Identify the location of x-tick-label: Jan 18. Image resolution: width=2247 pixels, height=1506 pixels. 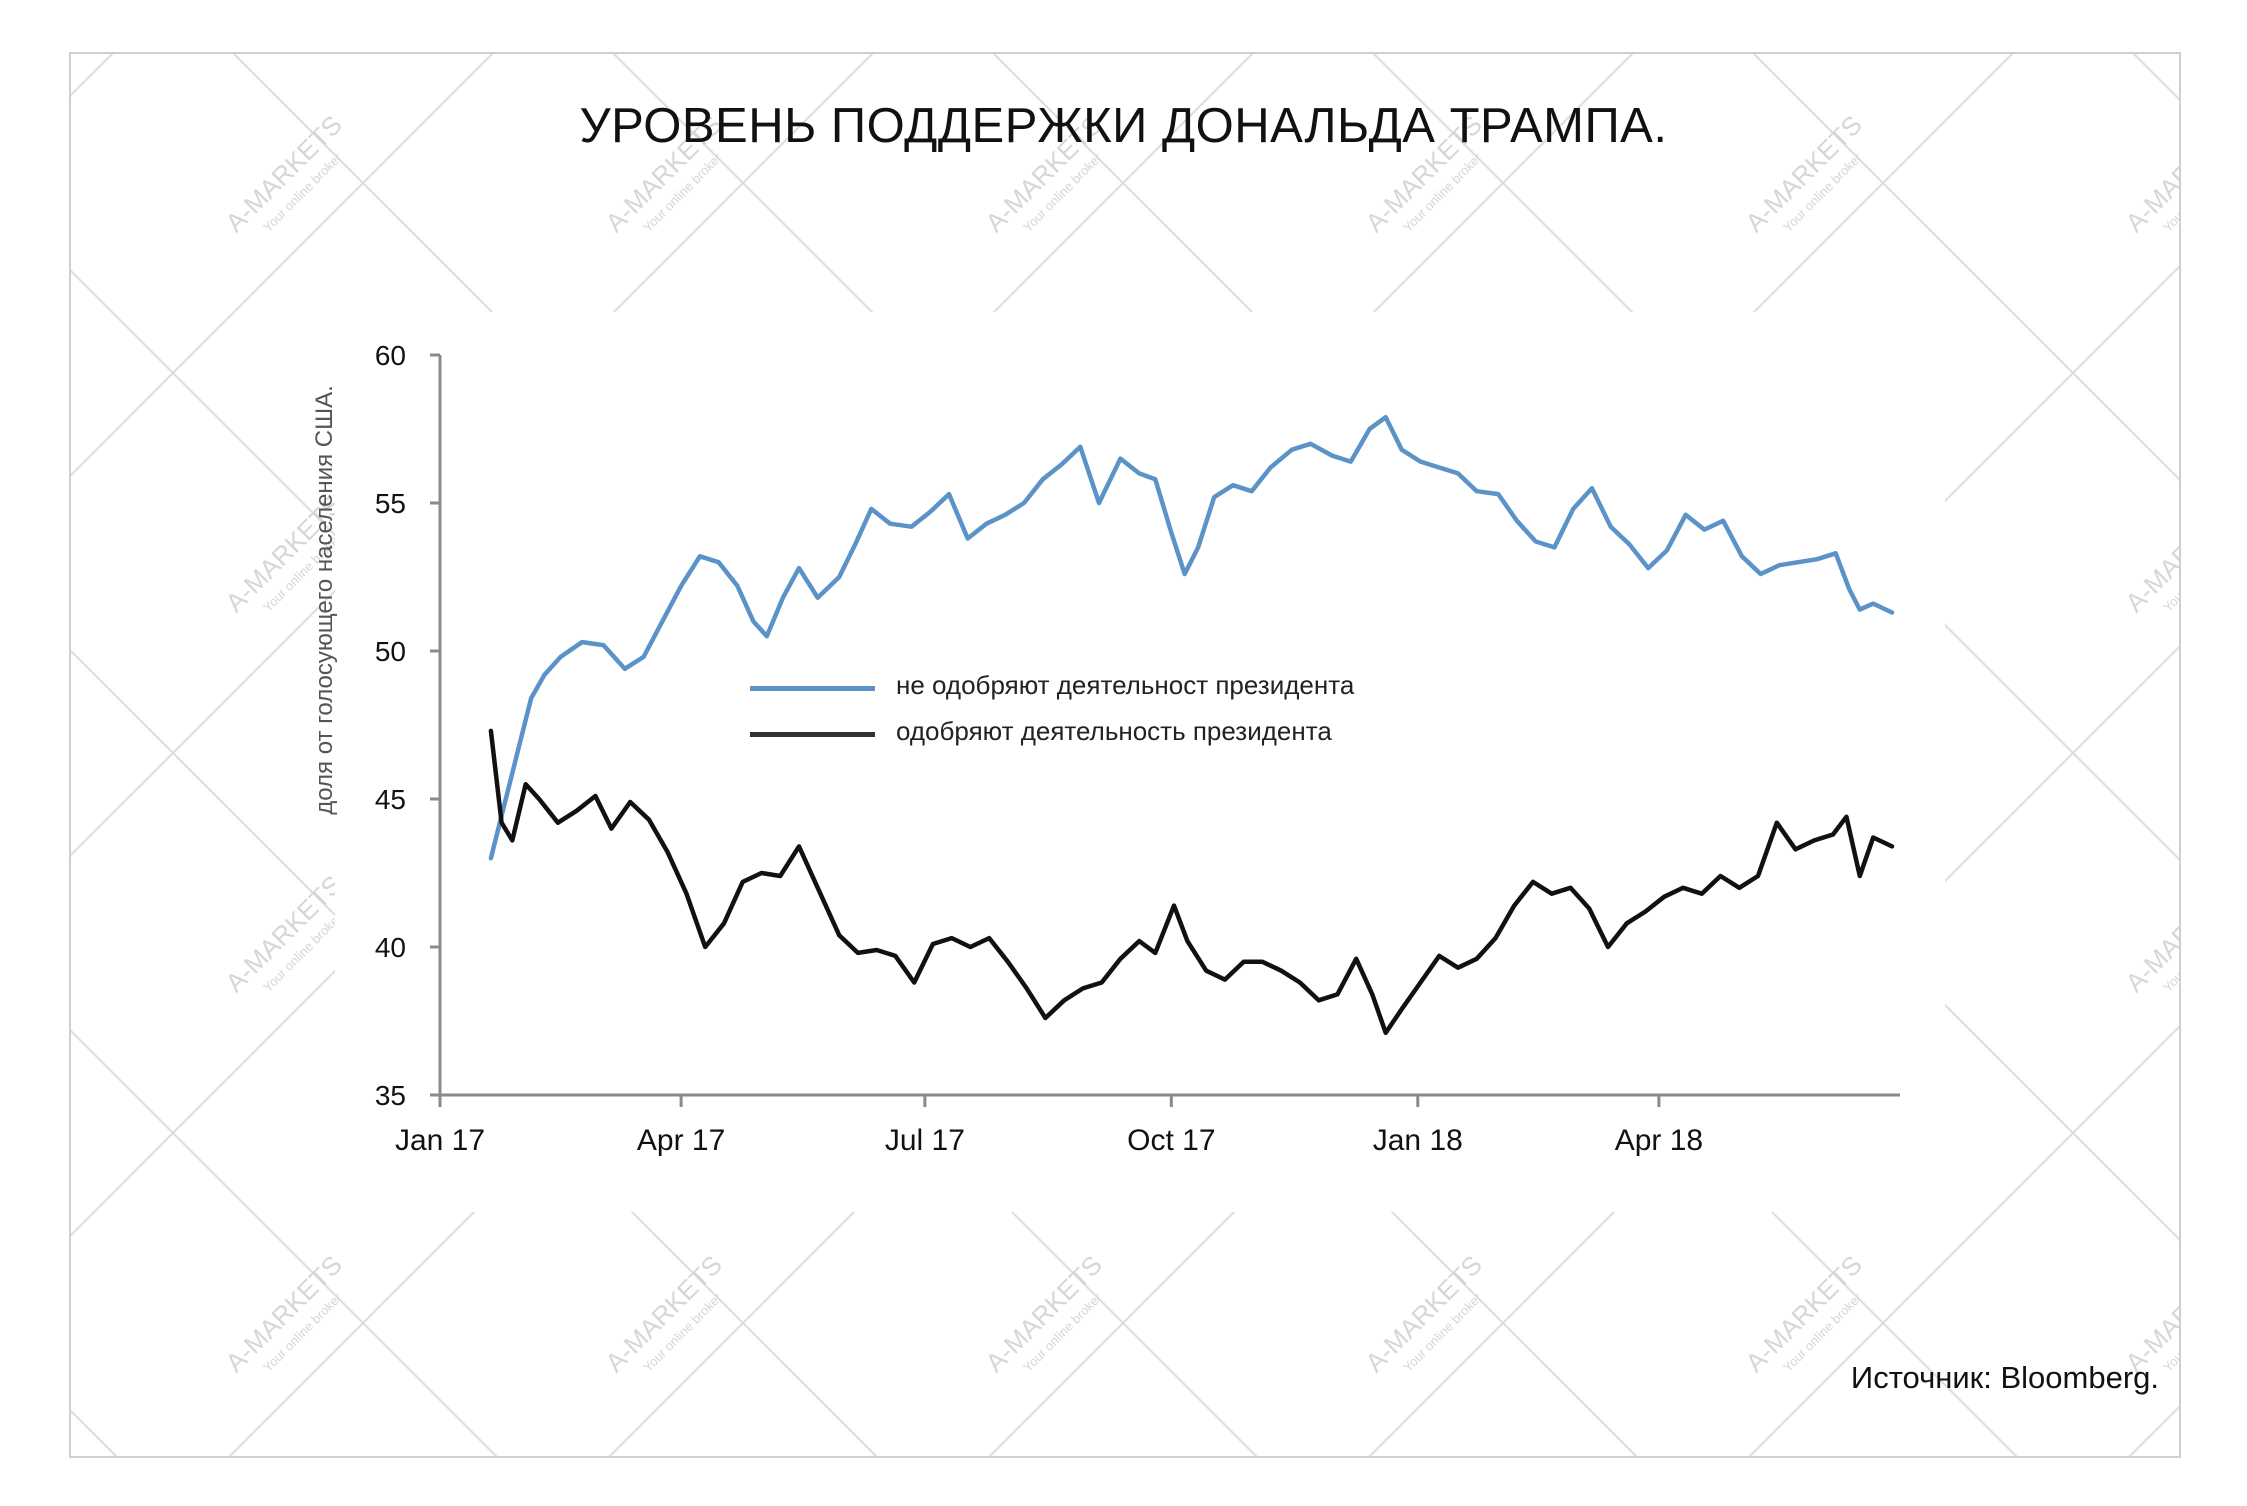
(1418, 1140).